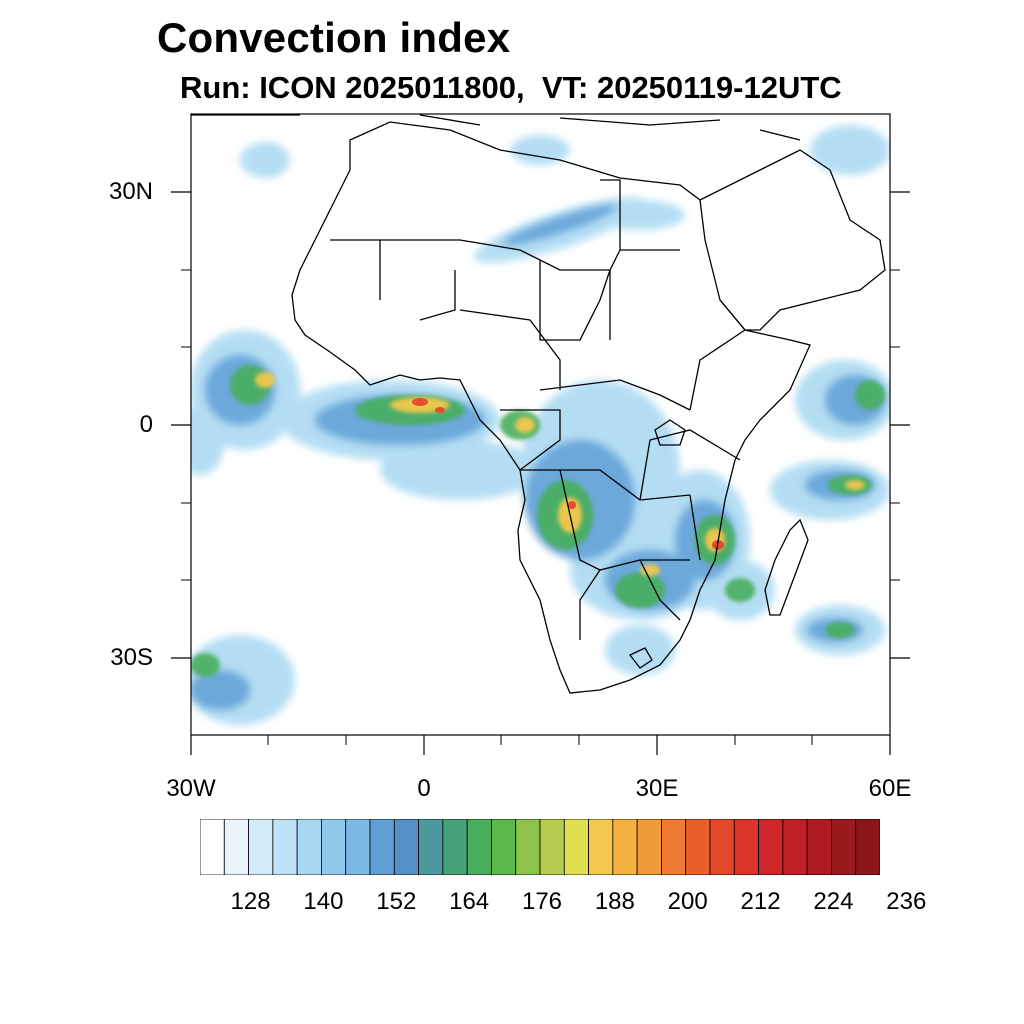  What do you see at coordinates (511, 87) in the screenshot?
I see `chart-subtitle: Run: ICON 2025011800, VT: 20250119-12UTC` at bounding box center [511, 87].